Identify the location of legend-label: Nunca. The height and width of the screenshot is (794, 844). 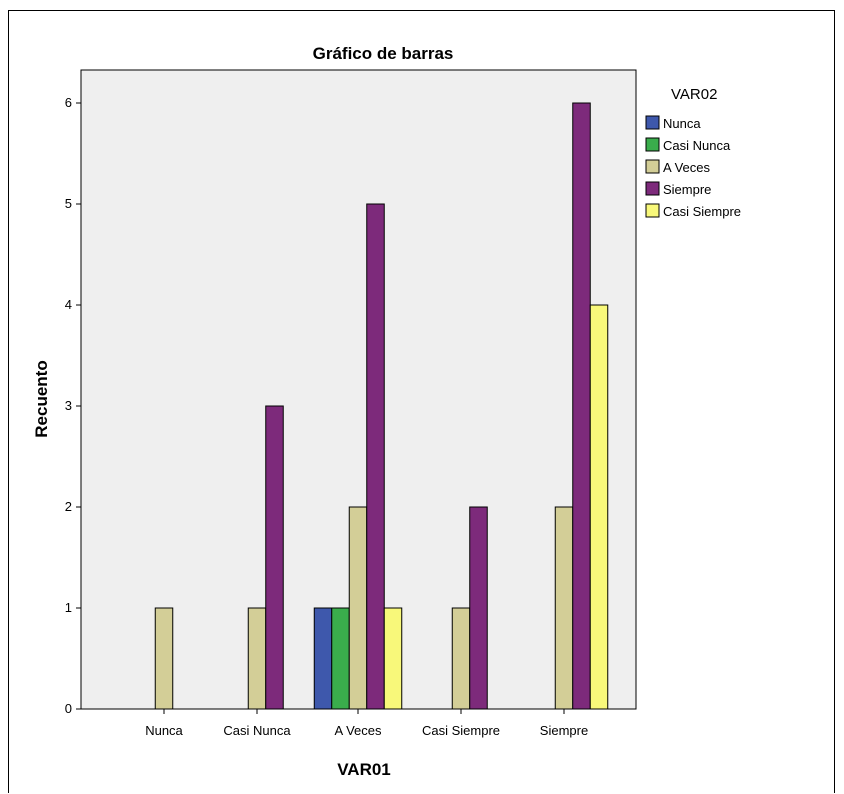
(682, 123).